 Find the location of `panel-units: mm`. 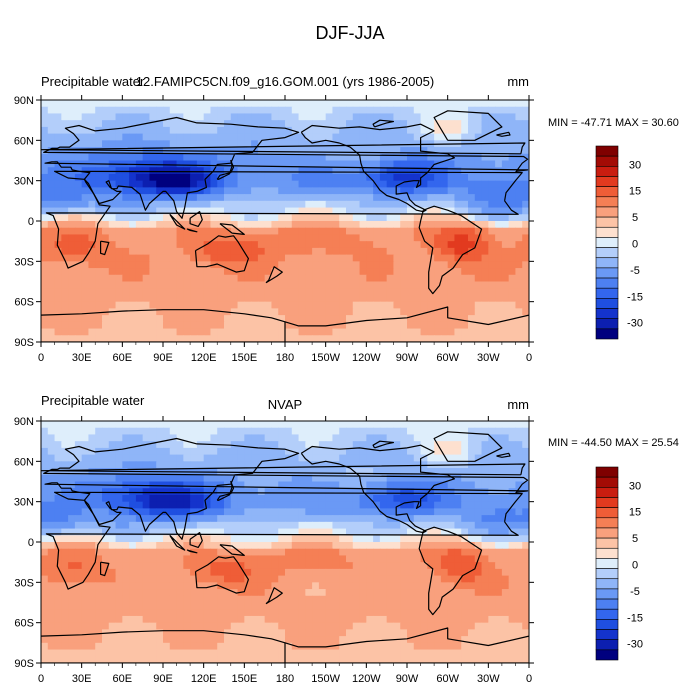

panel-units: mm is located at coordinates (518, 404).